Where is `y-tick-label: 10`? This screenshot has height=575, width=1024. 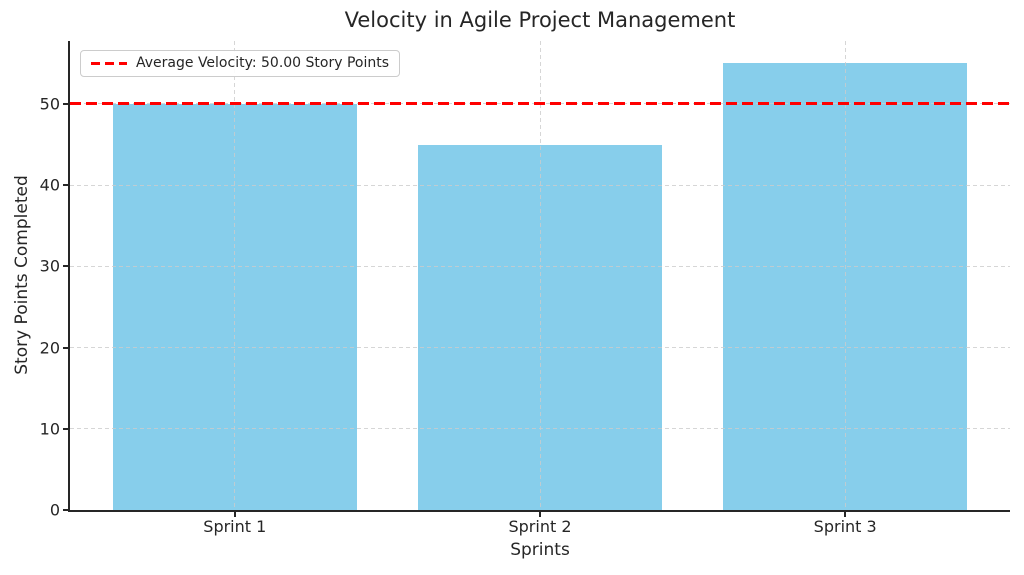
y-tick-label: 10 is located at coordinates (49, 429).